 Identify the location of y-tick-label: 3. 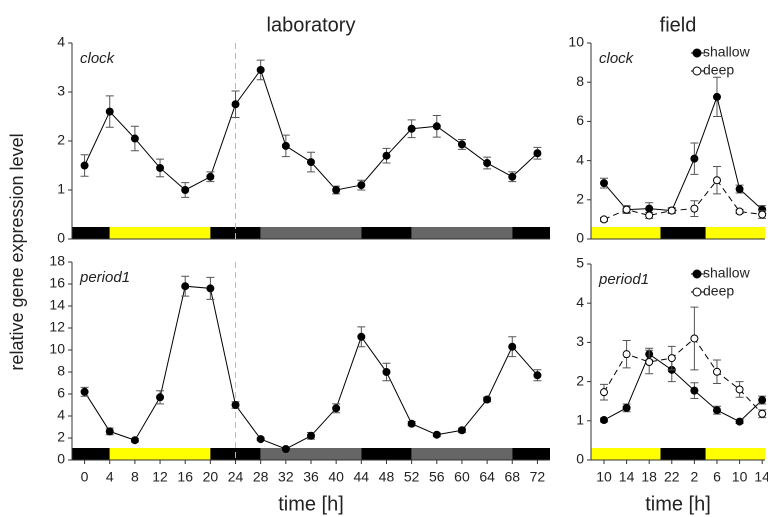
(580, 341).